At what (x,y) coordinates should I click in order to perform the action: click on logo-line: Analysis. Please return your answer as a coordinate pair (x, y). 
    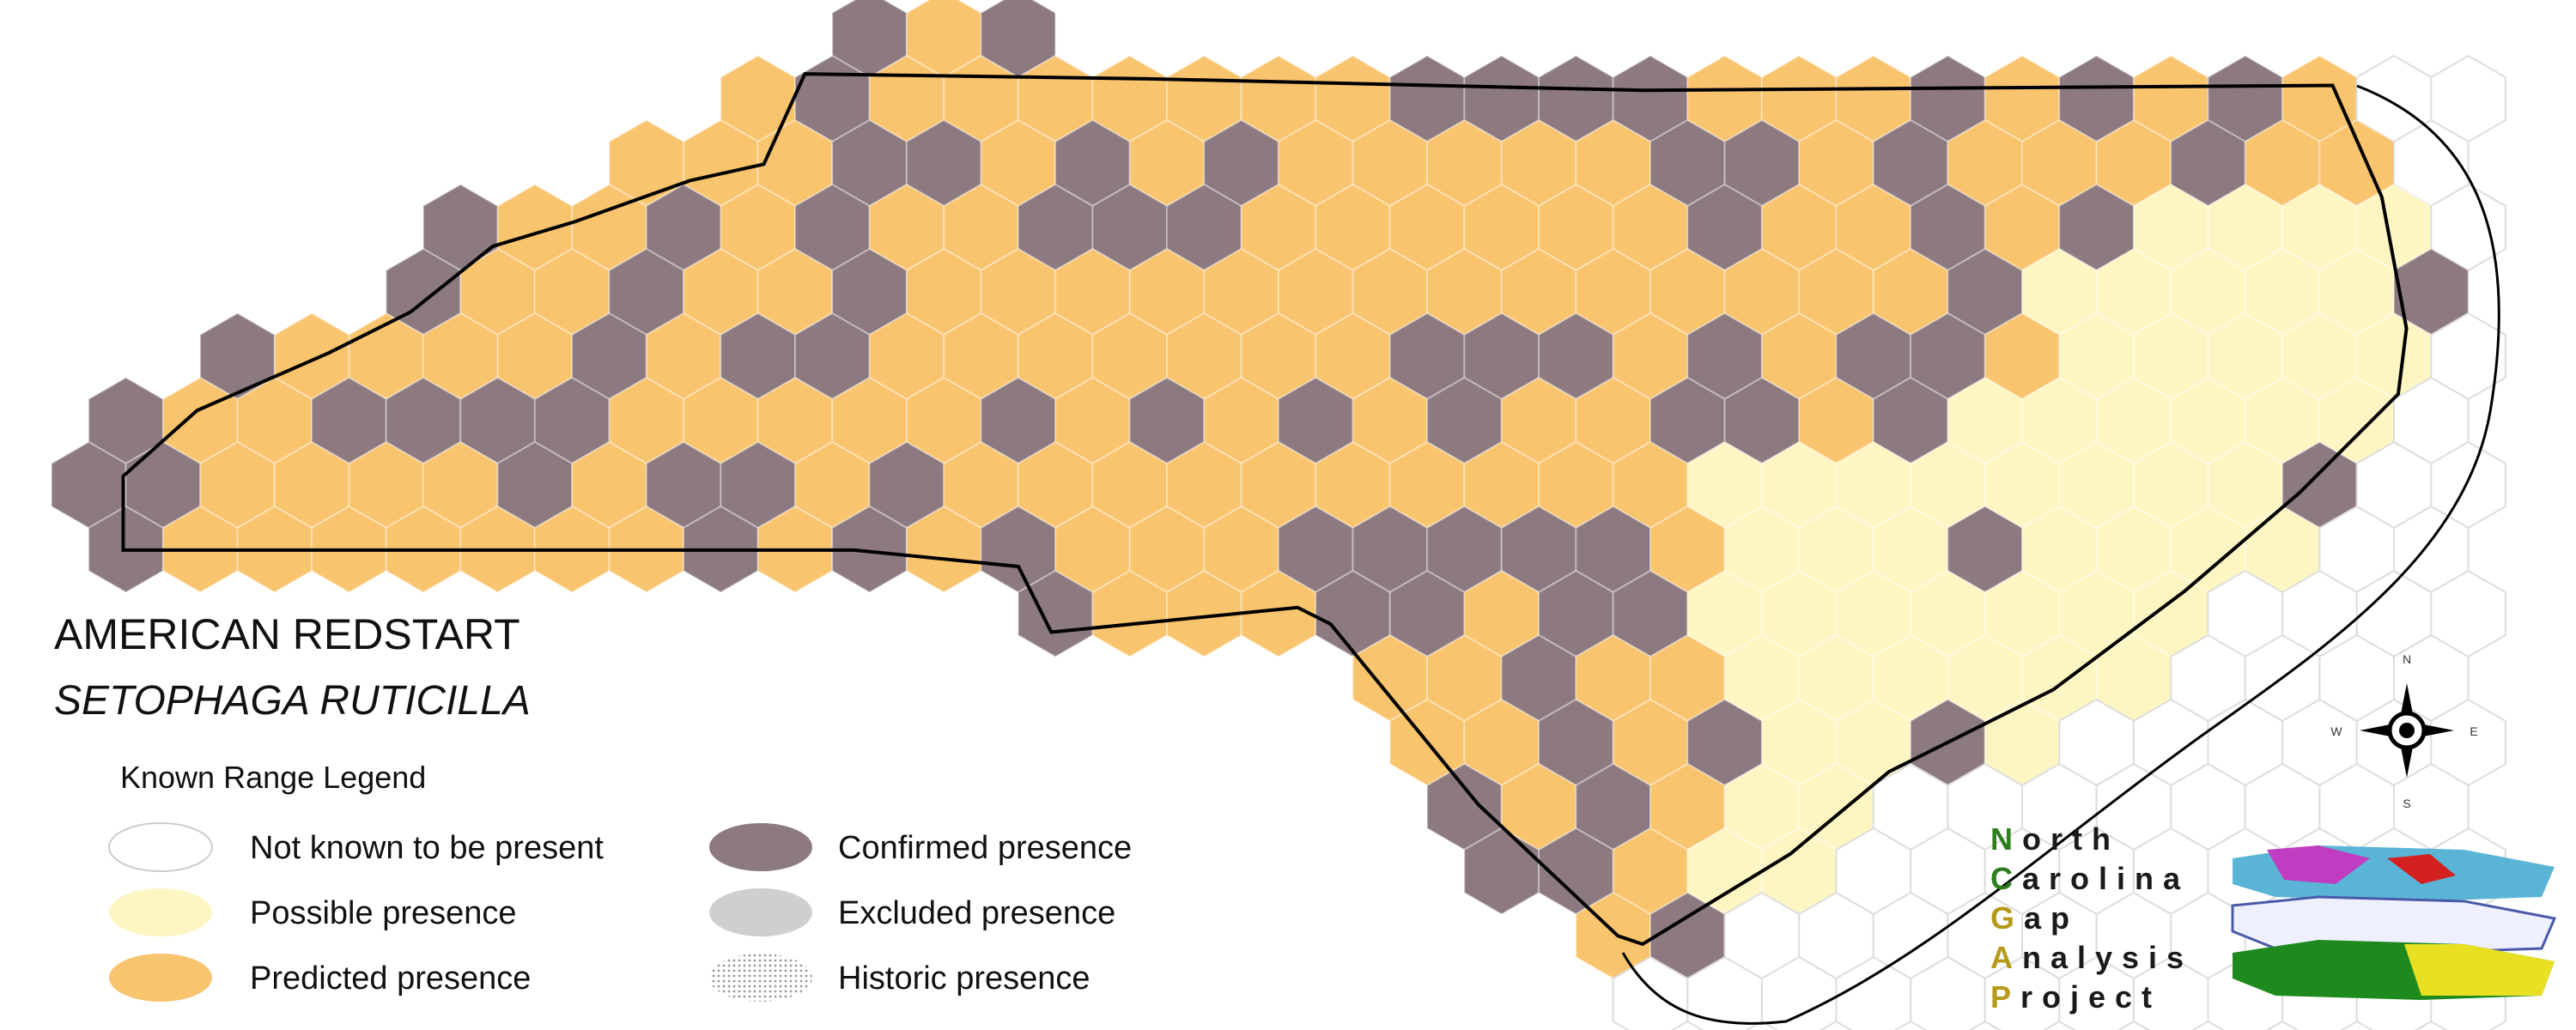
    Looking at the image, I should click on (2092, 957).